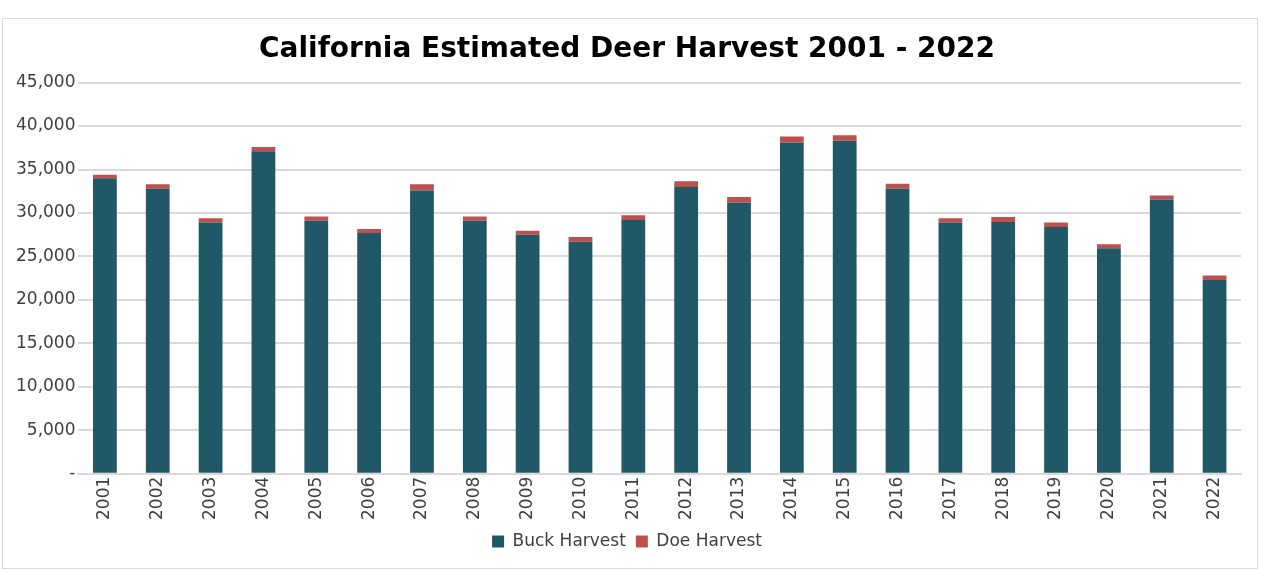 This screenshot has width=1262, height=571. Describe the element at coordinates (1054, 498) in the screenshot. I see `x-tick-label: 2019` at that location.